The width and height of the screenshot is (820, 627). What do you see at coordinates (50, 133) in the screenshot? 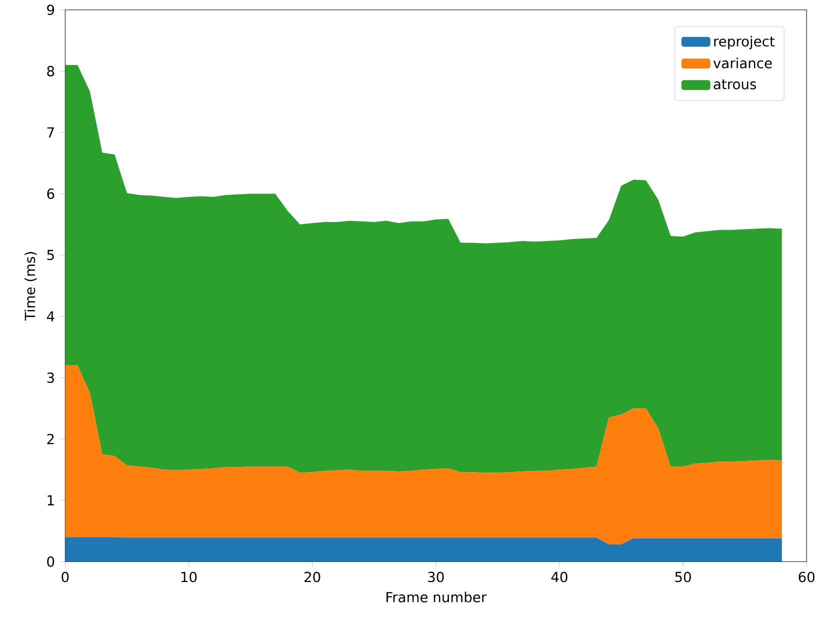
I see `y-tick-label: 7` at bounding box center [50, 133].